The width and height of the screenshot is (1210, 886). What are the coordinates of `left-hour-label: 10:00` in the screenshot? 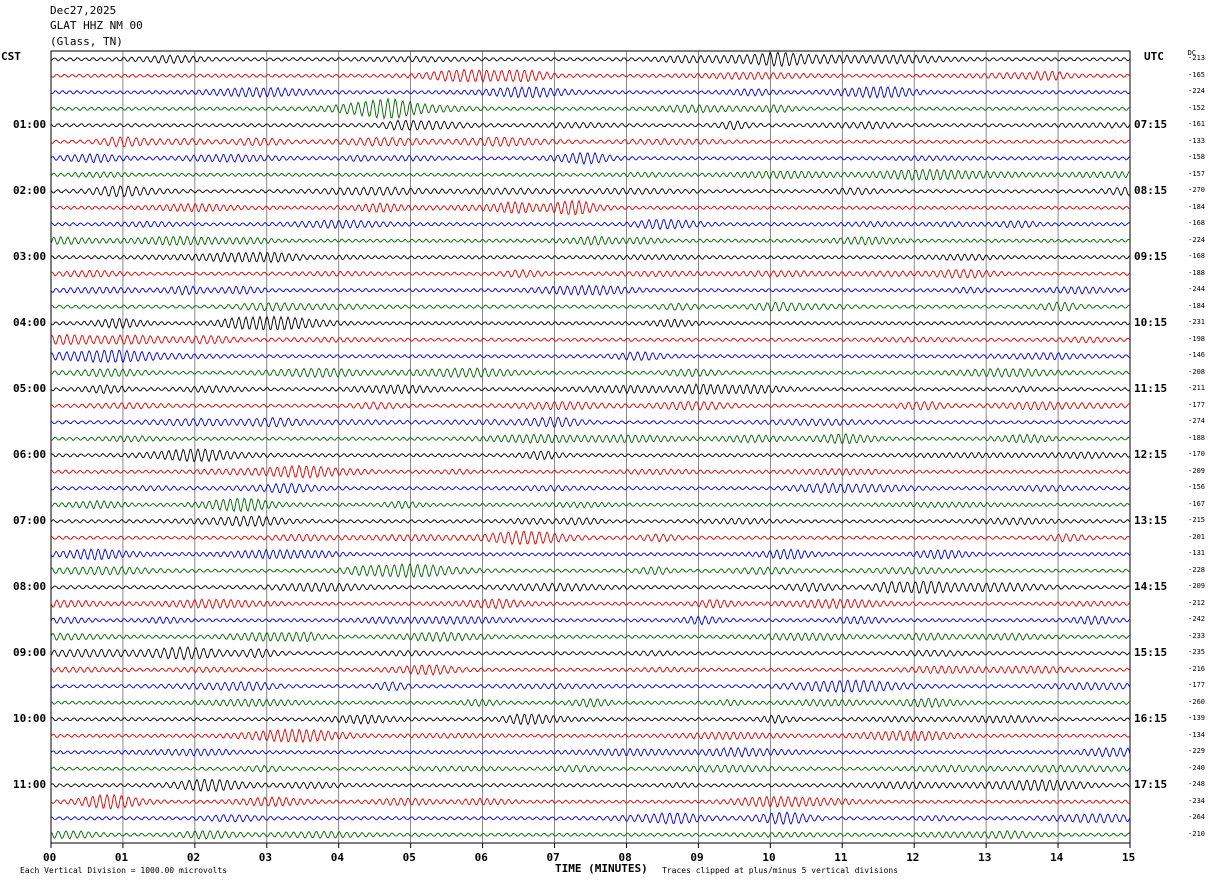 It's located at (30, 719).